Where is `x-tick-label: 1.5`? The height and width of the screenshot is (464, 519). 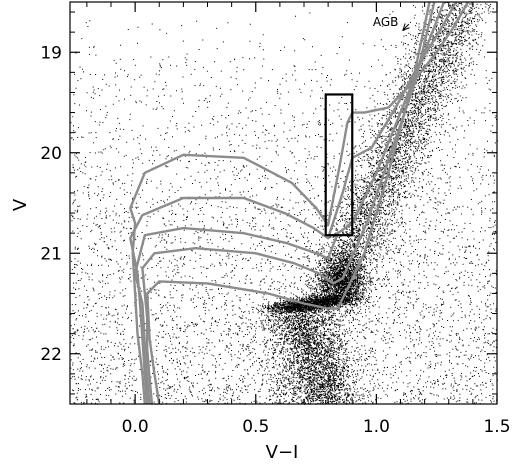 x-tick-label: 1.5 is located at coordinates (496, 427).